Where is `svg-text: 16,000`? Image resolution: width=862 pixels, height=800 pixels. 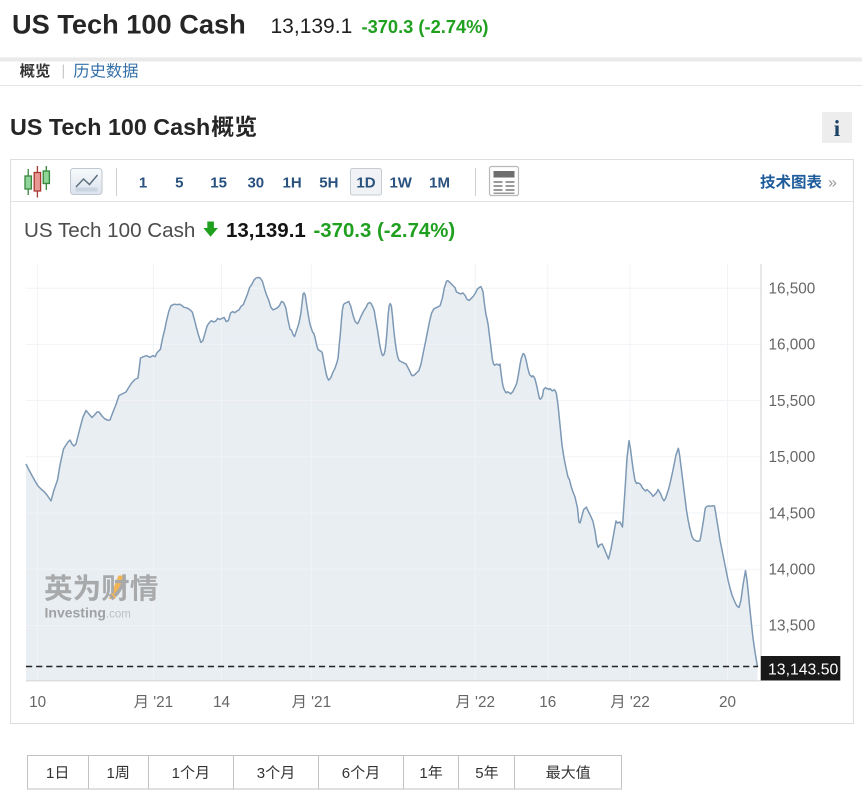
svg-text: 16,000 is located at coordinates (792, 345).